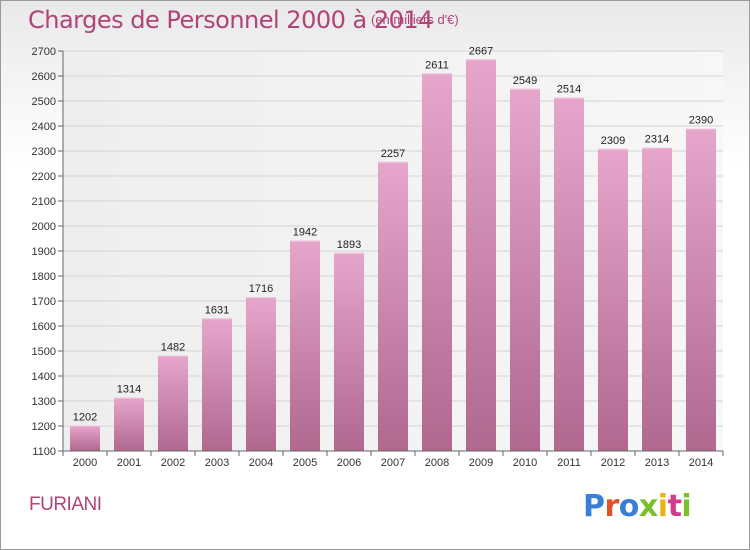 The width and height of the screenshot is (750, 550). What do you see at coordinates (44, 277) in the screenshot?
I see `y-tick-label: 1800` at bounding box center [44, 277].